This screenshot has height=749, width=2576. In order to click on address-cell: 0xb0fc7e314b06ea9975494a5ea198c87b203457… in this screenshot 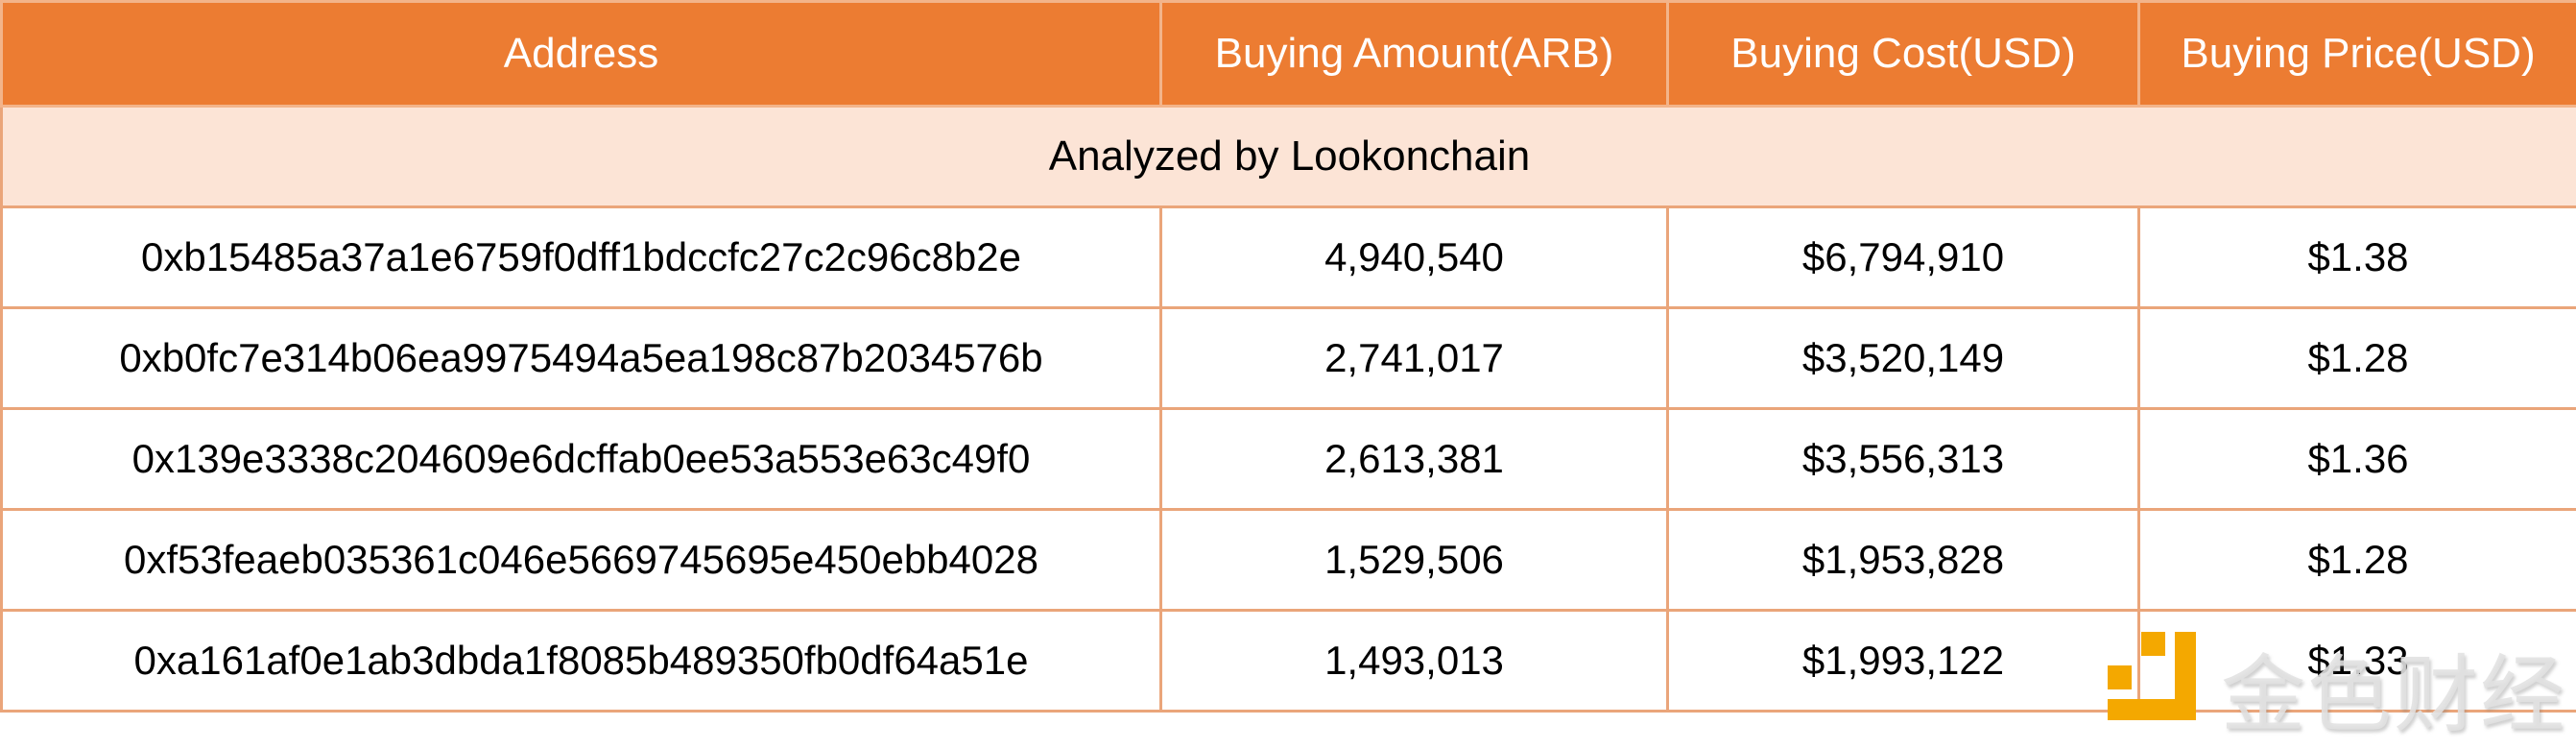, I will do `click(581, 358)`.